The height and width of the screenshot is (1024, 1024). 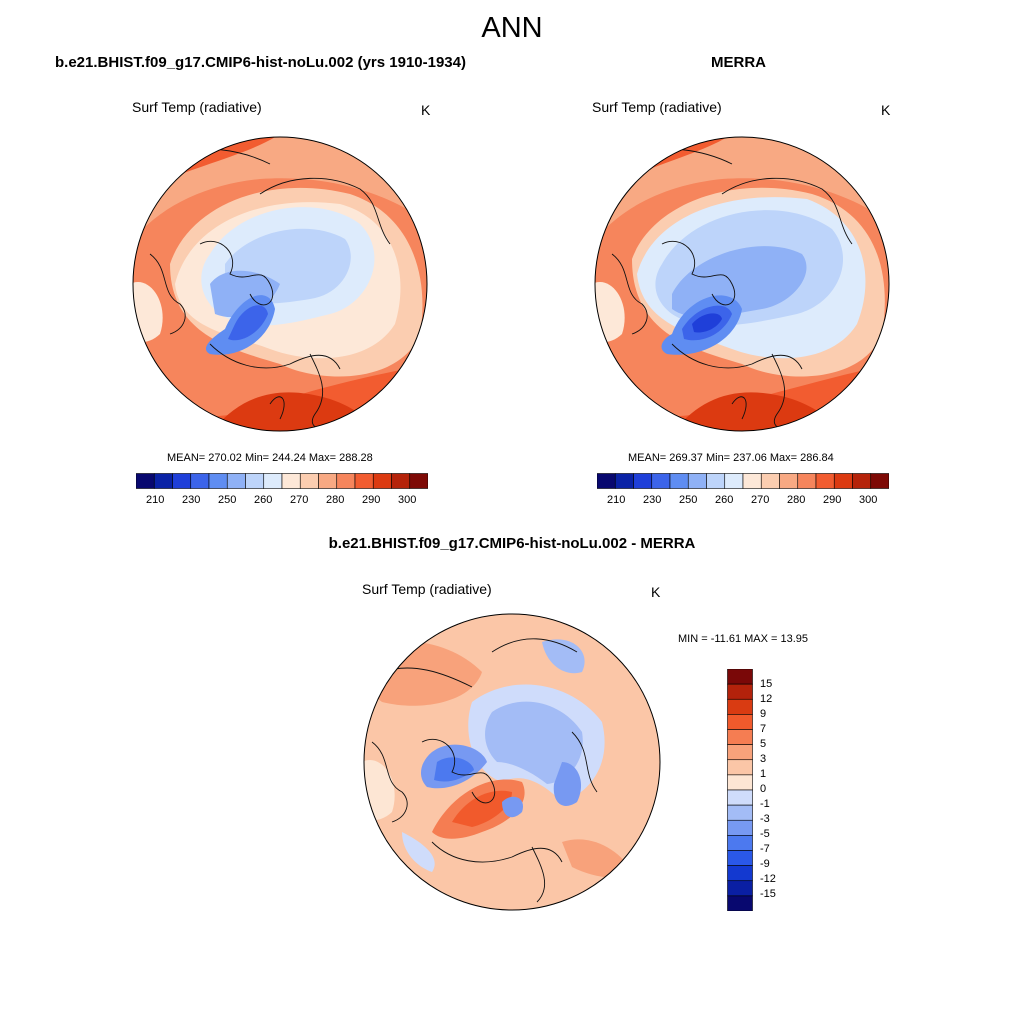 What do you see at coordinates (426, 110) in the screenshot?
I see `units-label-model: K` at bounding box center [426, 110].